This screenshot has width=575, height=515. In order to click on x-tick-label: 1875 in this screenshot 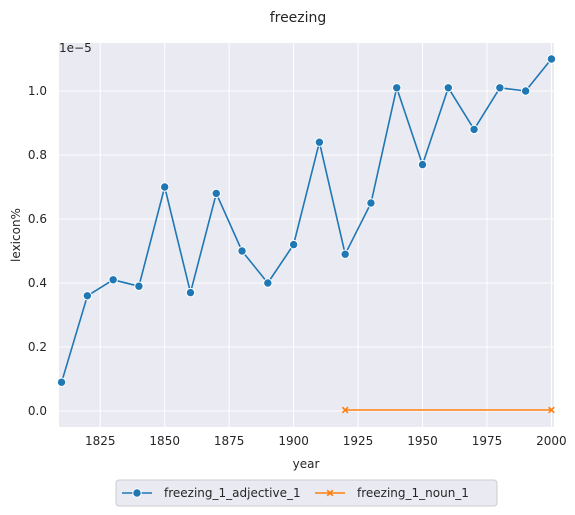, I will do `click(229, 441)`.